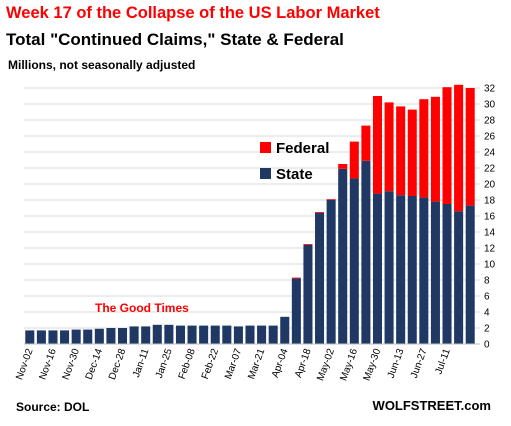  I want to click on legend-state-label: State, so click(294, 174).